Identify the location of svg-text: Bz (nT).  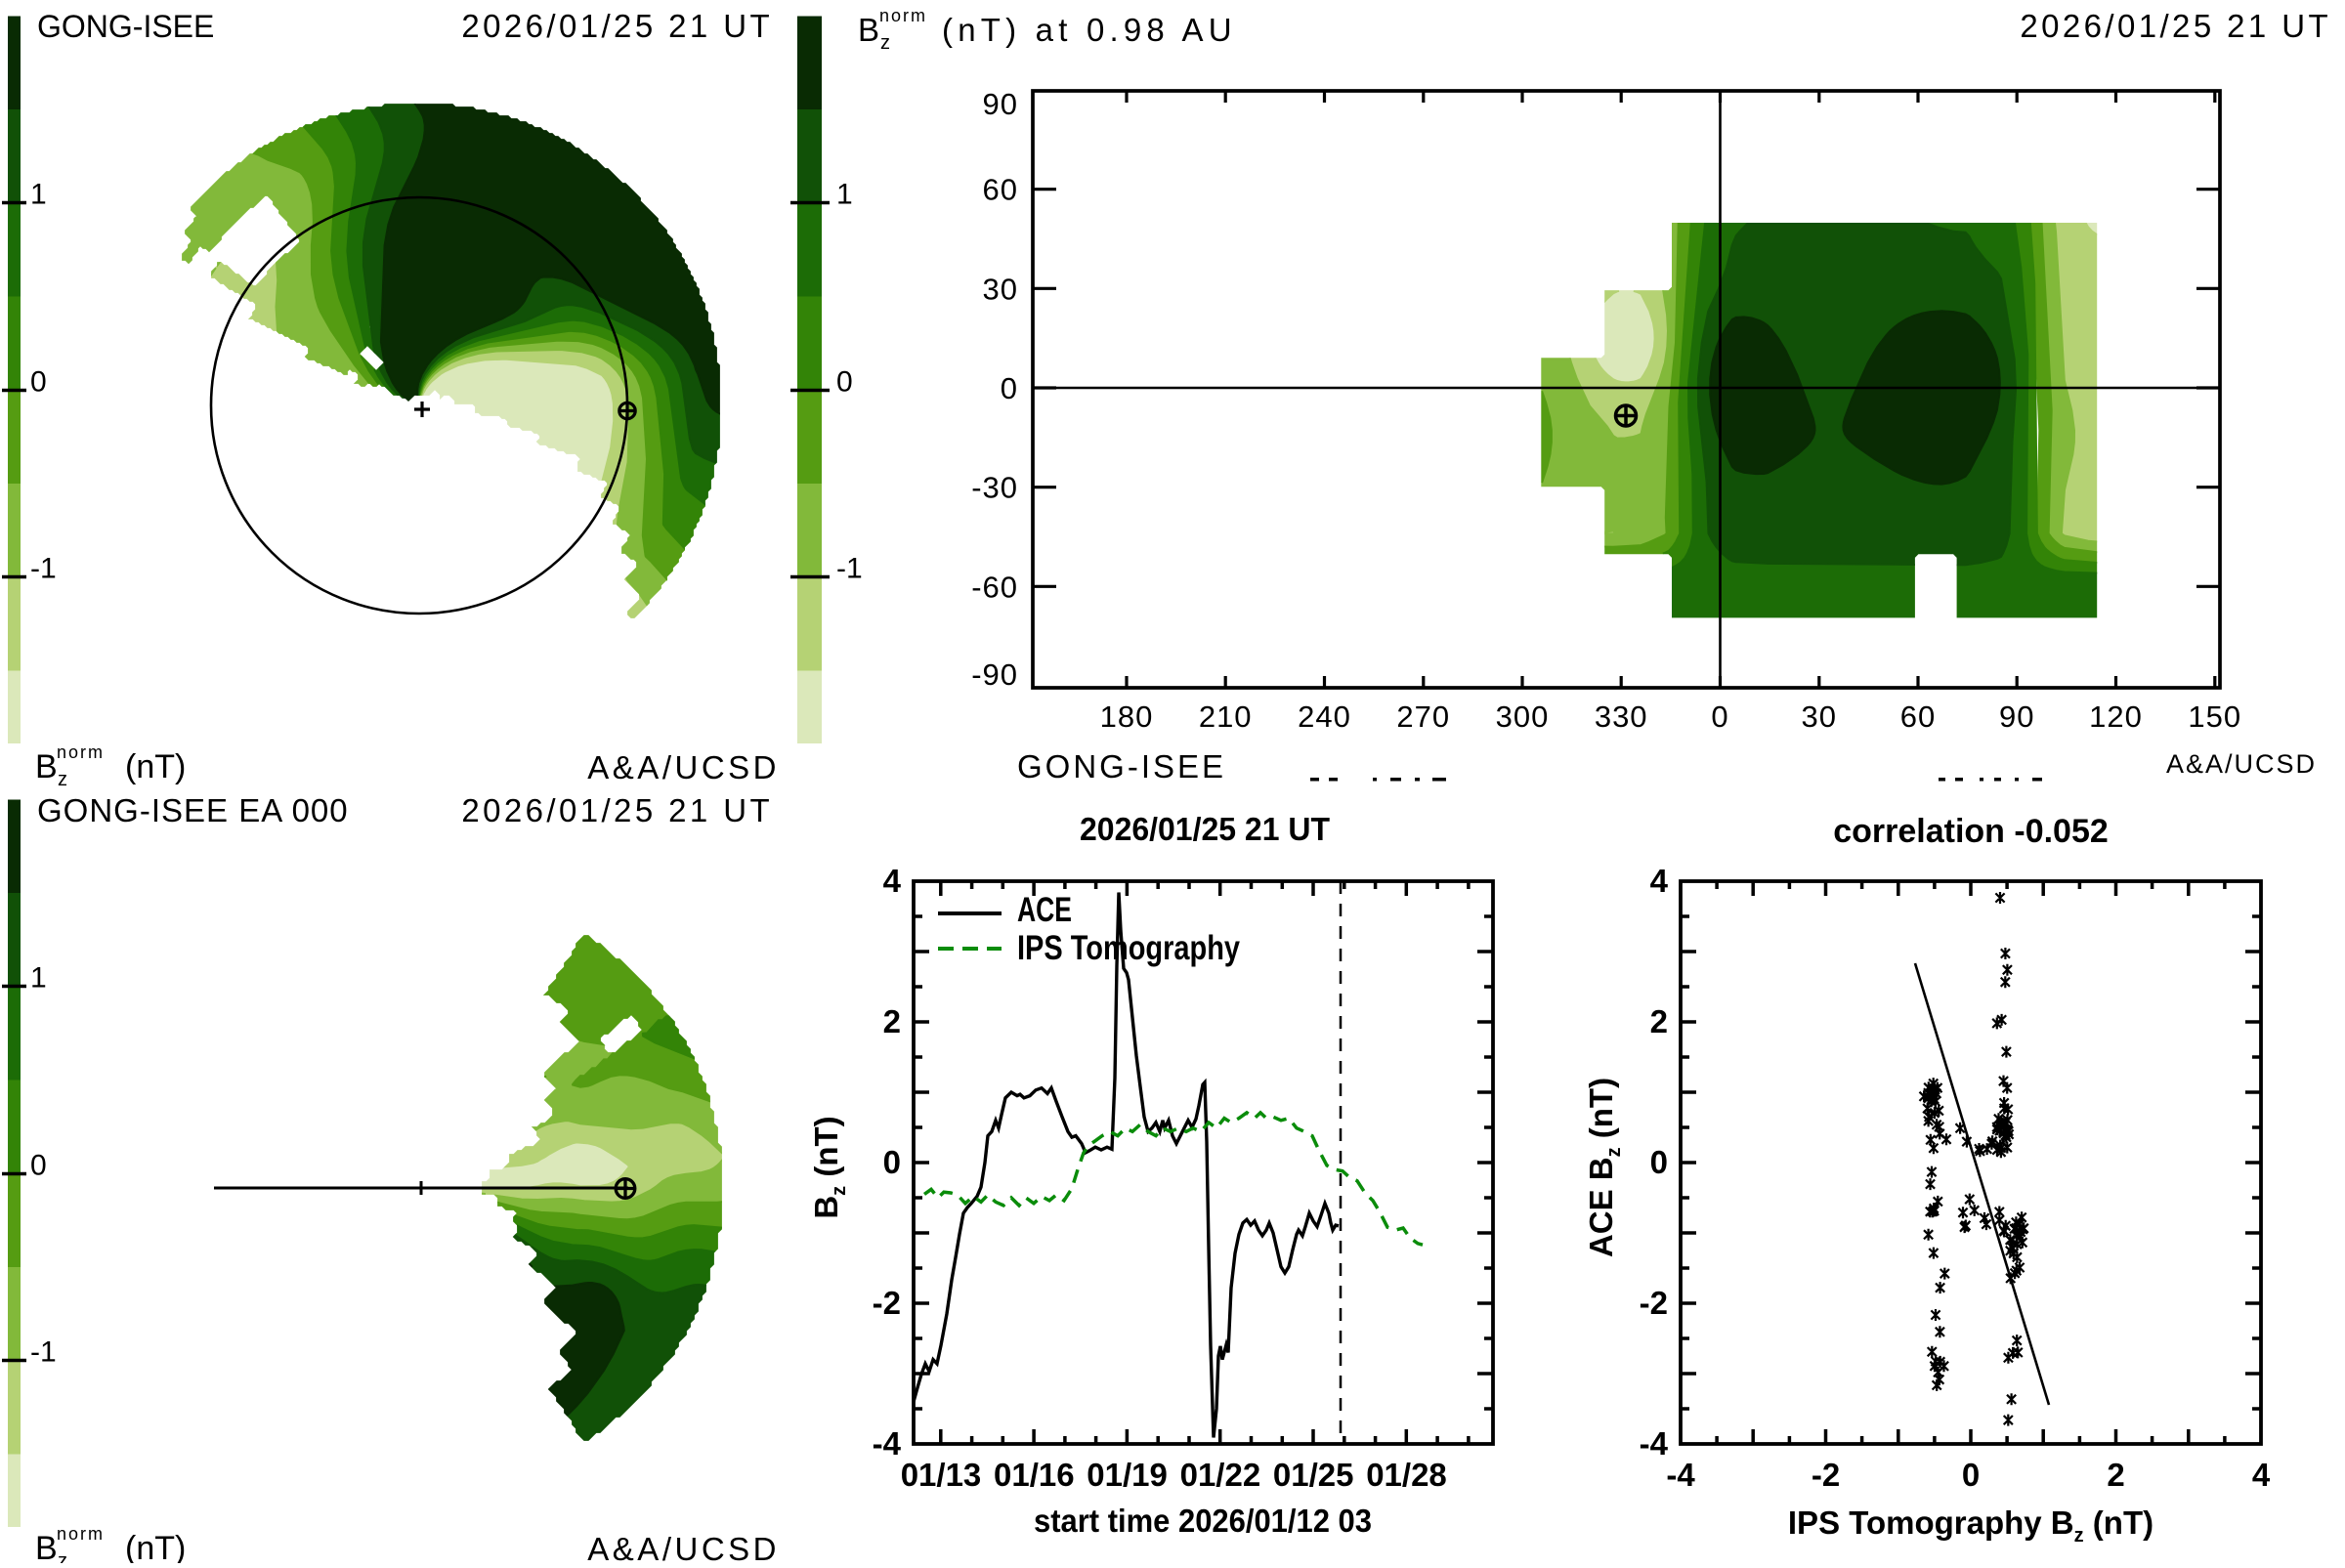
(829, 1167).